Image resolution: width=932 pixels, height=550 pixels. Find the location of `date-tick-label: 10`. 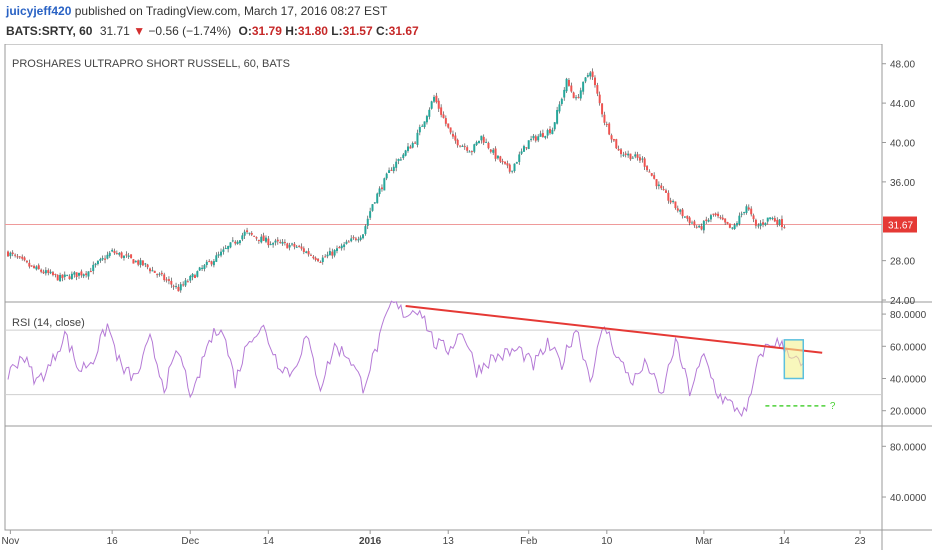

date-tick-label: 10 is located at coordinates (607, 541).